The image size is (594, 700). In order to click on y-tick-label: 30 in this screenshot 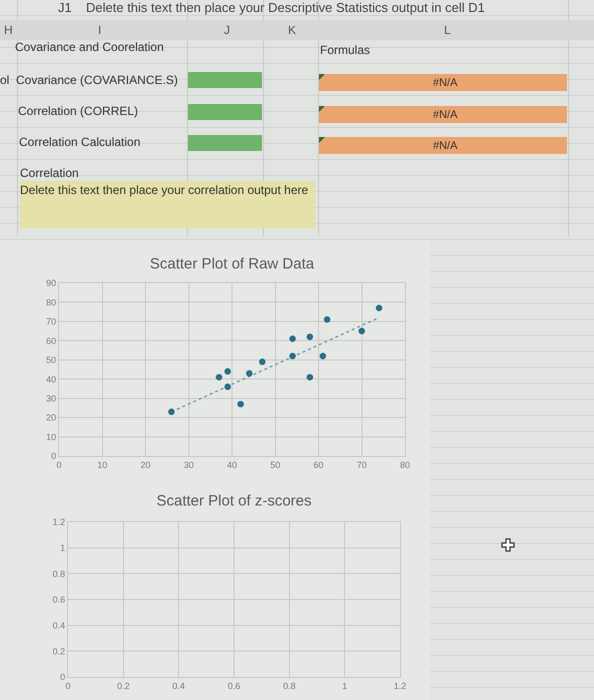, I will do `click(51, 398)`.